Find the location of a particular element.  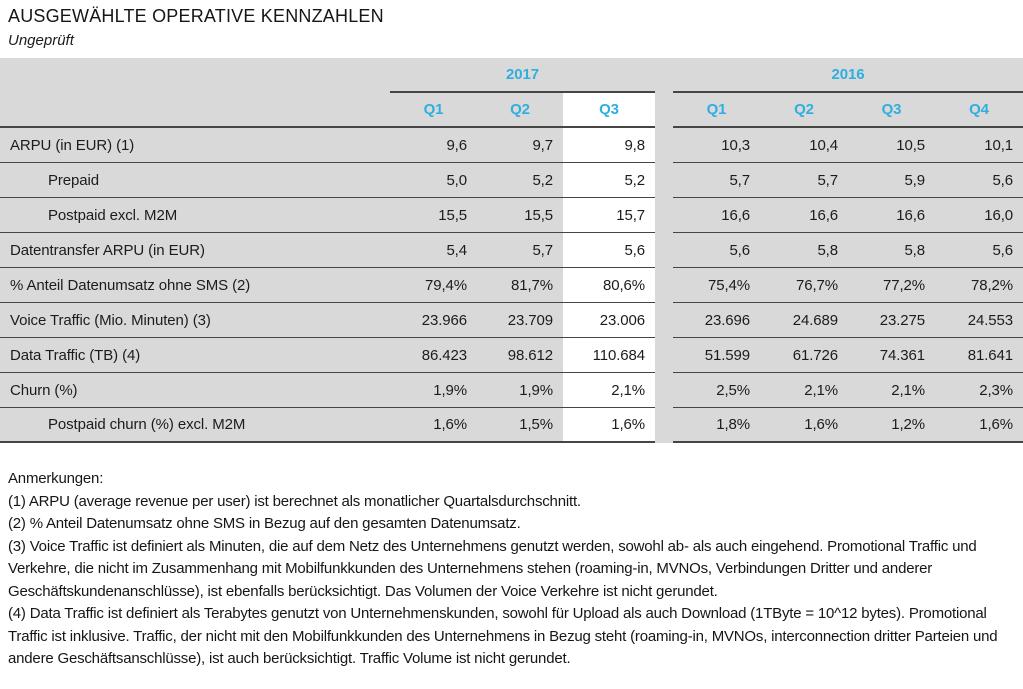

value-cell-2017: 79,4% is located at coordinates (433, 285).